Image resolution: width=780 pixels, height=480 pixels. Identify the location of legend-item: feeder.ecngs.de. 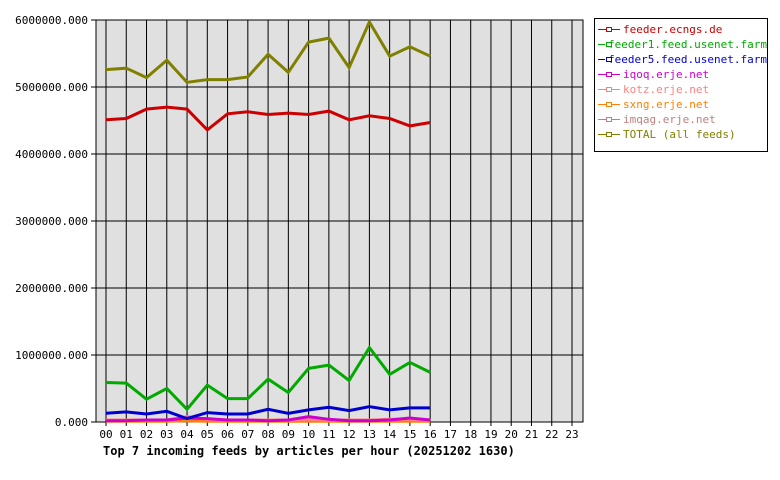
(681, 29).